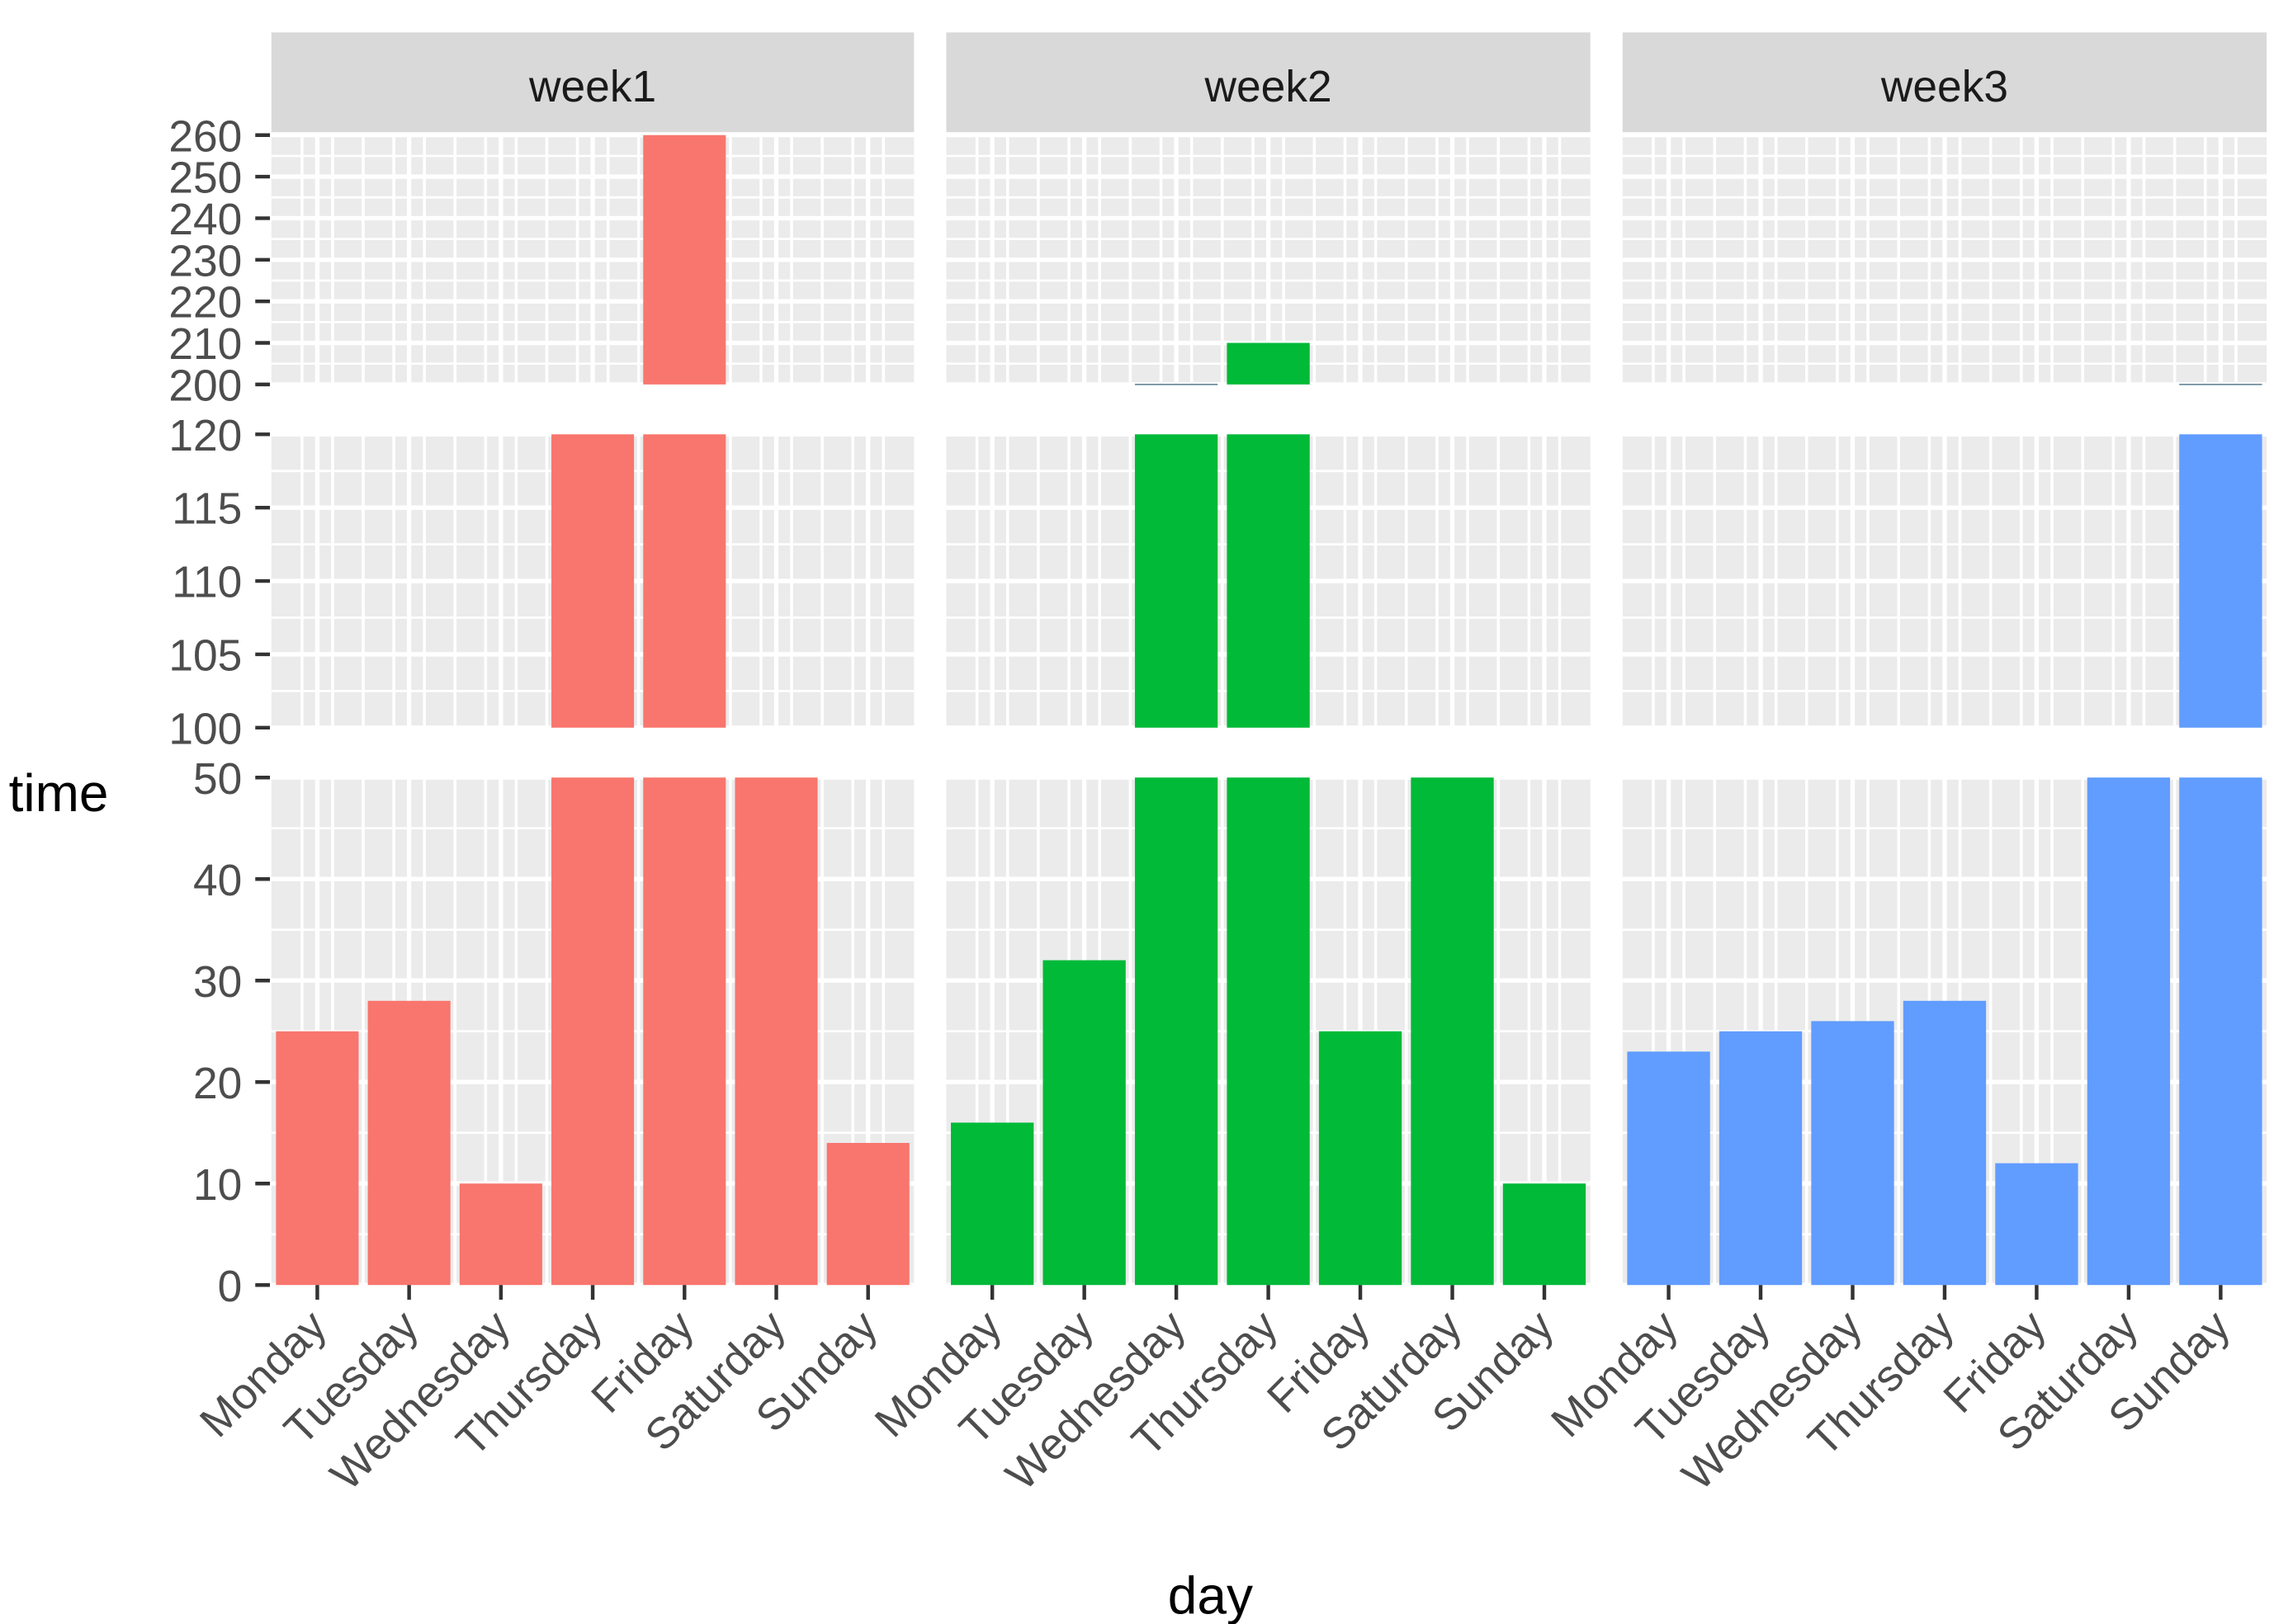 Image resolution: width=2274 pixels, height=1624 pixels. Describe the element at coordinates (592, 87) in the screenshot. I see `facet-strip-label: week1` at that location.